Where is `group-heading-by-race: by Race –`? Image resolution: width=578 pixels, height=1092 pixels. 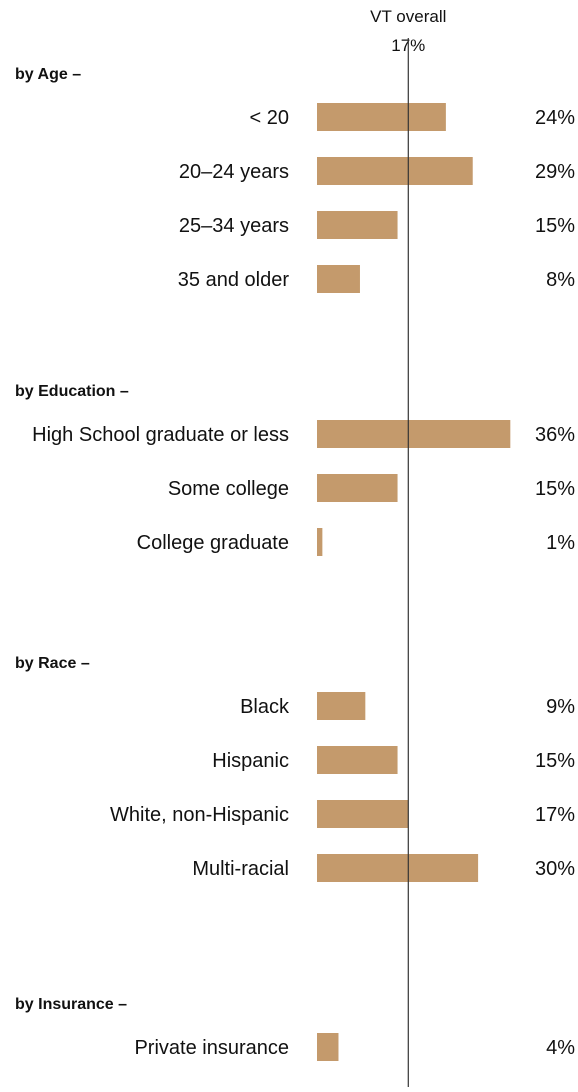 group-heading-by-race: by Race – is located at coordinates (52, 663).